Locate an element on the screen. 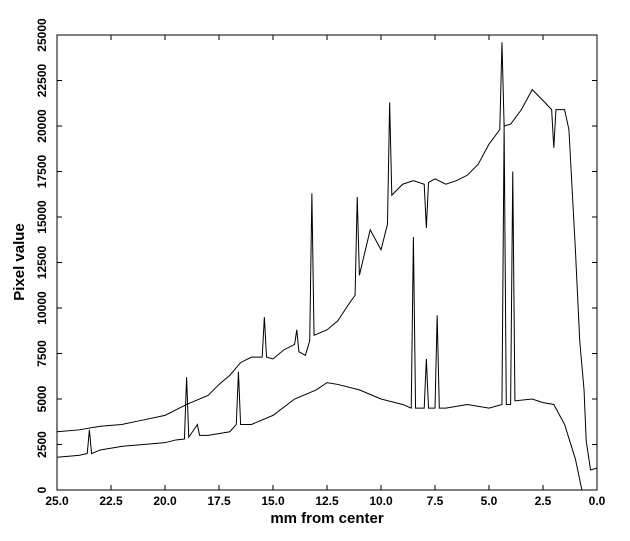 The image size is (630, 541). y-tick-label: 7500 is located at coordinates (42, 353).